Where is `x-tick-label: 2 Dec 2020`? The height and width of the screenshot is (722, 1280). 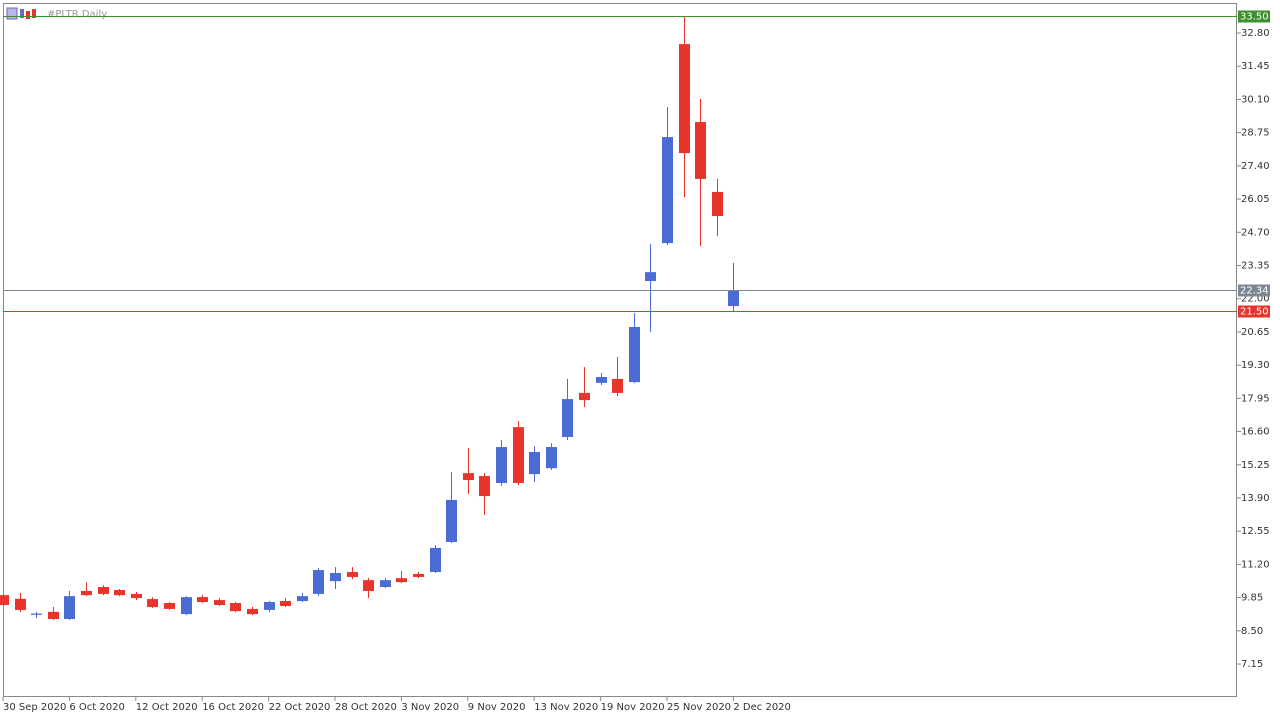 x-tick-label: 2 Dec 2020 is located at coordinates (762, 707).